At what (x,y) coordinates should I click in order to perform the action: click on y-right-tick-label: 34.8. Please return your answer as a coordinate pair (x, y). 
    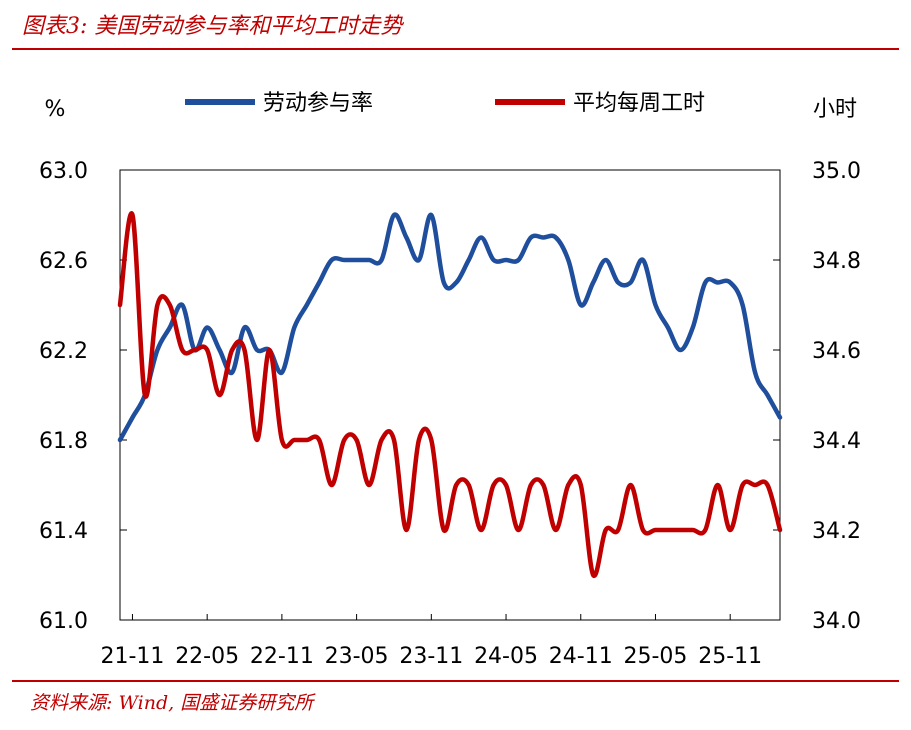
    Looking at the image, I should click on (836, 261).